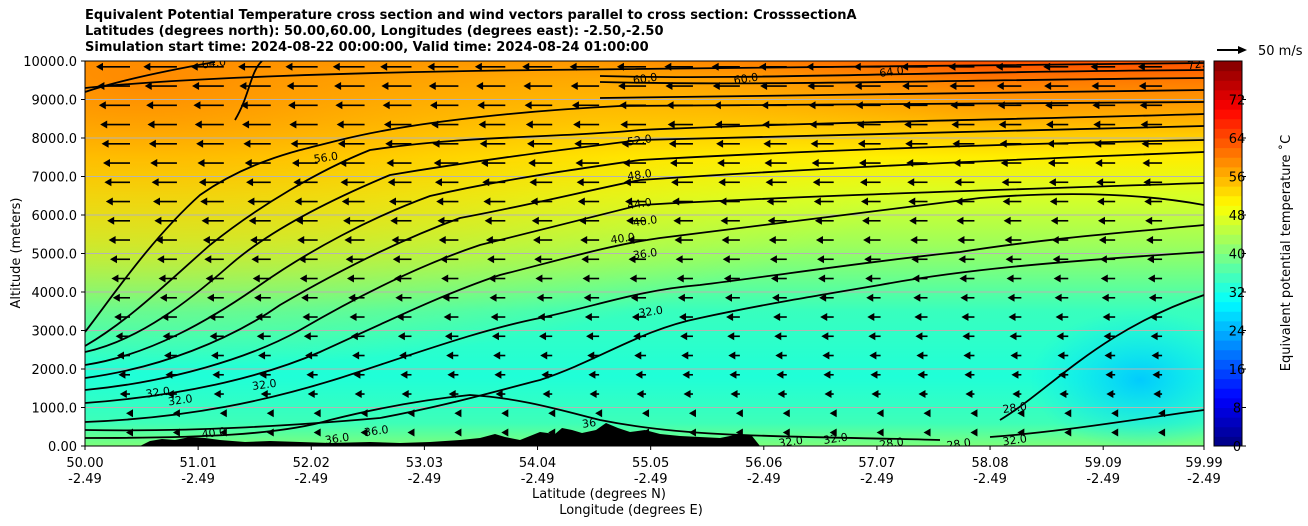 The height and width of the screenshot is (526, 1308). Describe the element at coordinates (1237, 409) in the screenshot. I see `colorbar-tick-label: 8` at that location.